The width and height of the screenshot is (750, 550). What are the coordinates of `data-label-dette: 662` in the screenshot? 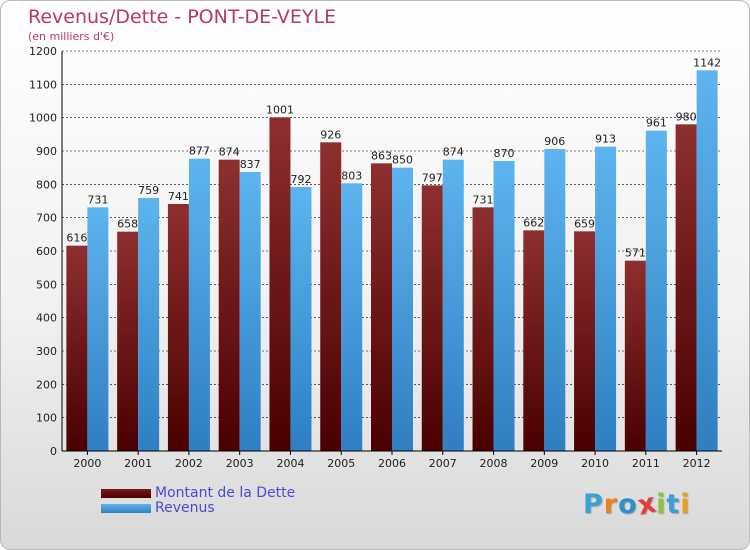 It's located at (533, 222).